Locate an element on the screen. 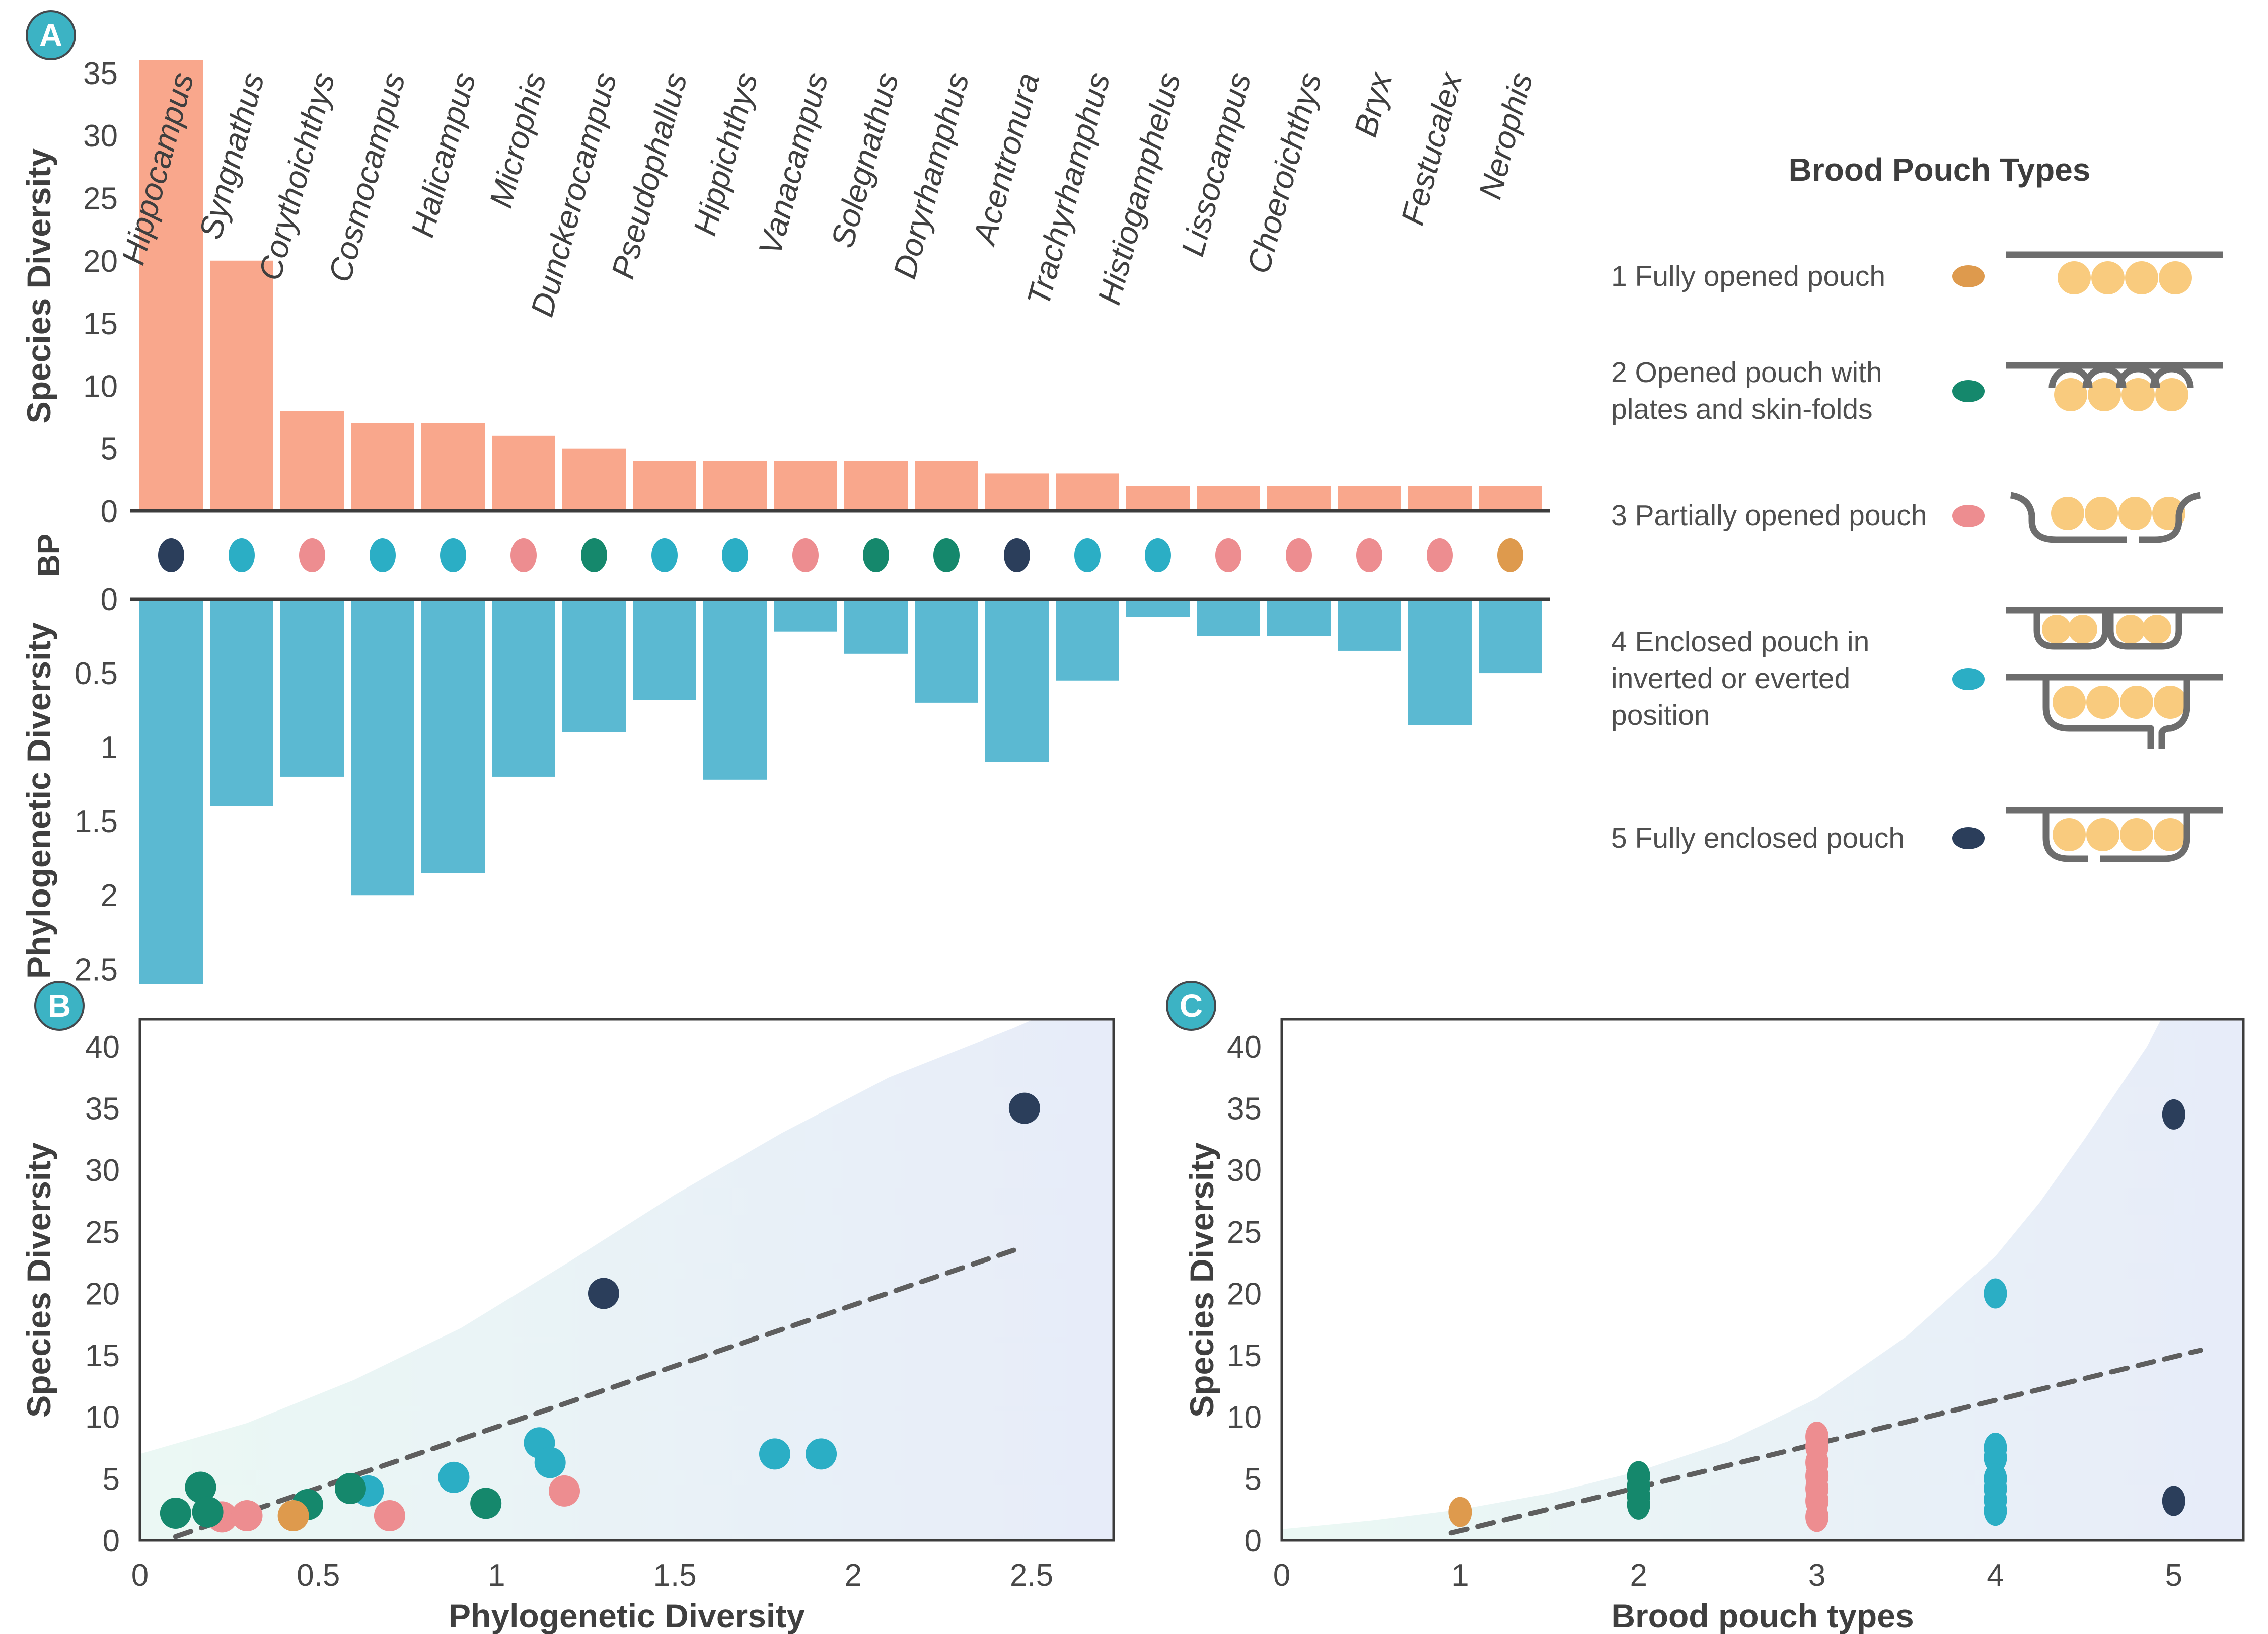 Image resolution: width=2268 pixels, height=1634 pixels. x-axis-title: Phylogenetic Diversity is located at coordinates (627, 1615).